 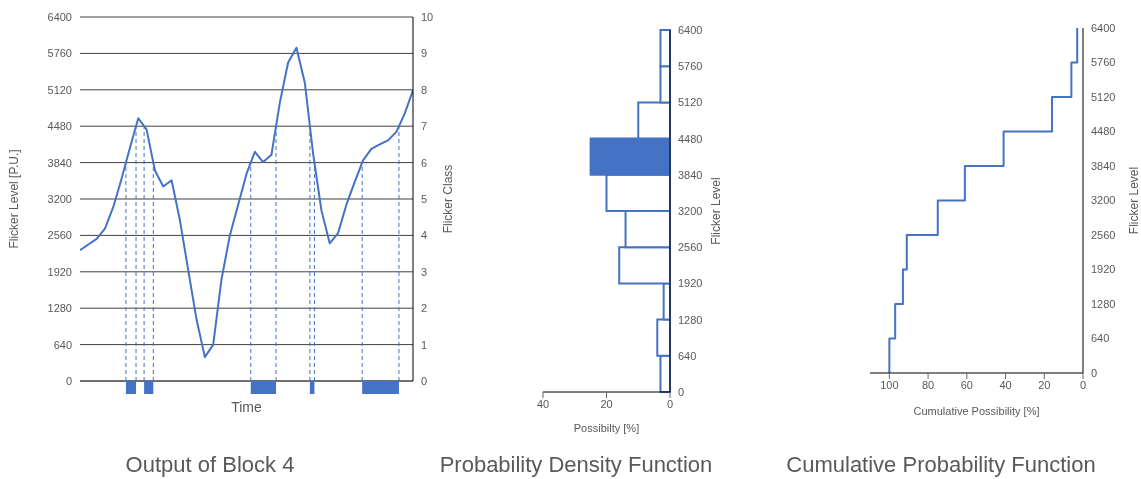 I want to click on y2-tick-label: 4, so click(x=424, y=235).